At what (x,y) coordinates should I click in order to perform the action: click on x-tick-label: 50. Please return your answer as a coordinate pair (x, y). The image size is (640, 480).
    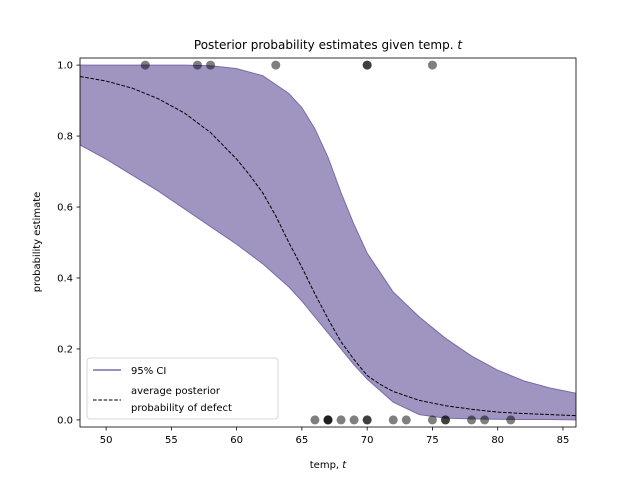
    Looking at the image, I should click on (106, 440).